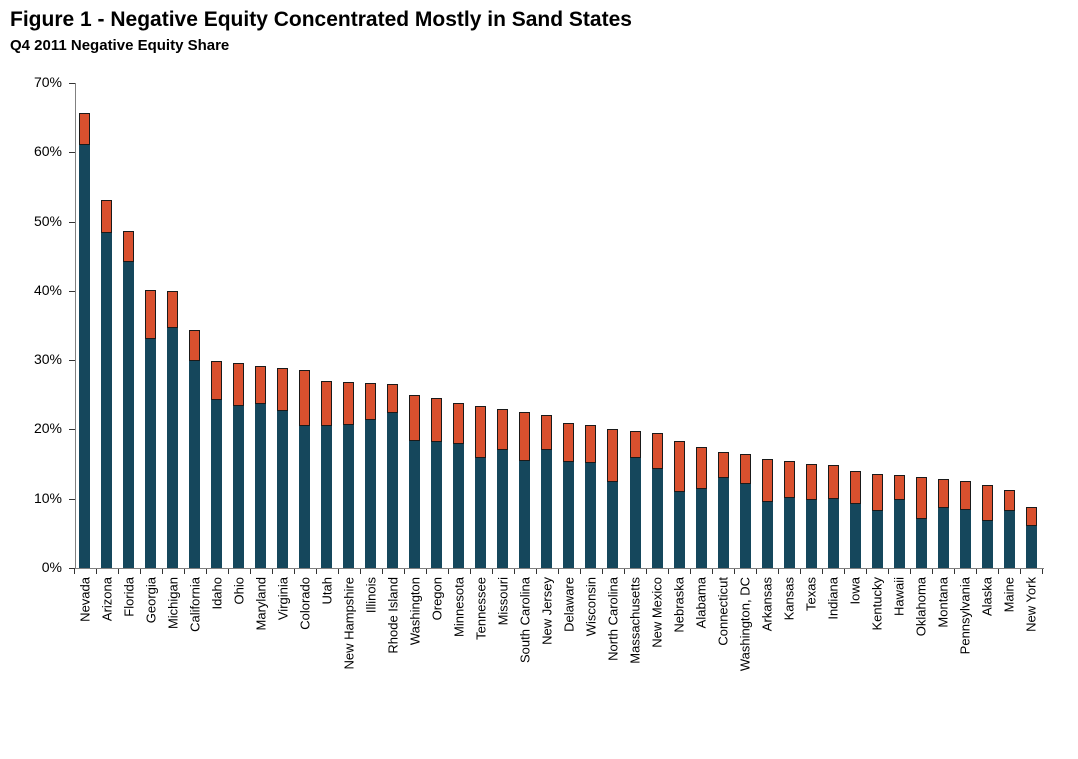  I want to click on bar-alaska, so click(987, 526).